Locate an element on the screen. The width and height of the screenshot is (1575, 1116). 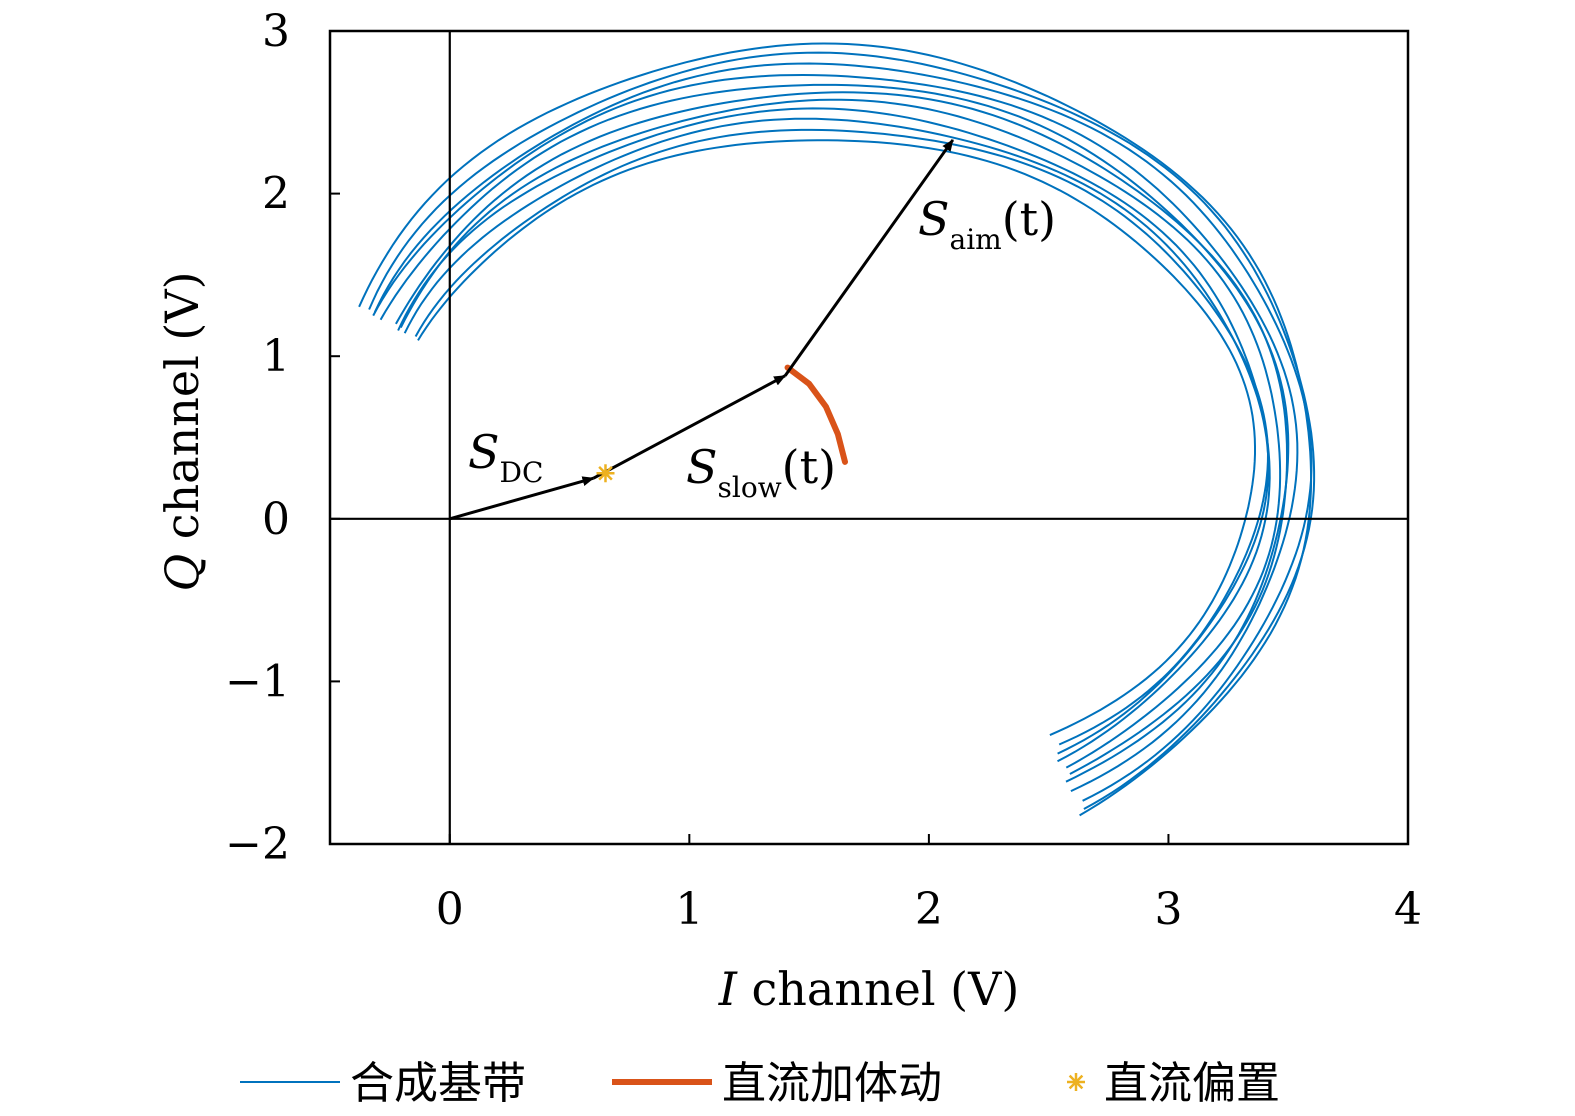
annotation-subscript: DC is located at coordinates (522, 472).